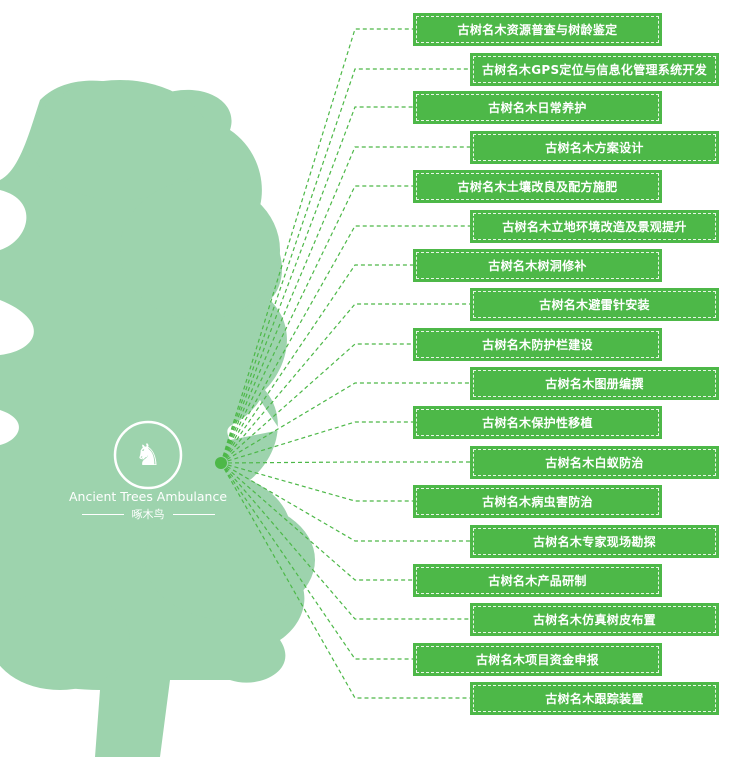 The width and height of the screenshot is (749, 757). Describe the element at coordinates (221, 463) in the screenshot. I see `origin-dot` at that location.